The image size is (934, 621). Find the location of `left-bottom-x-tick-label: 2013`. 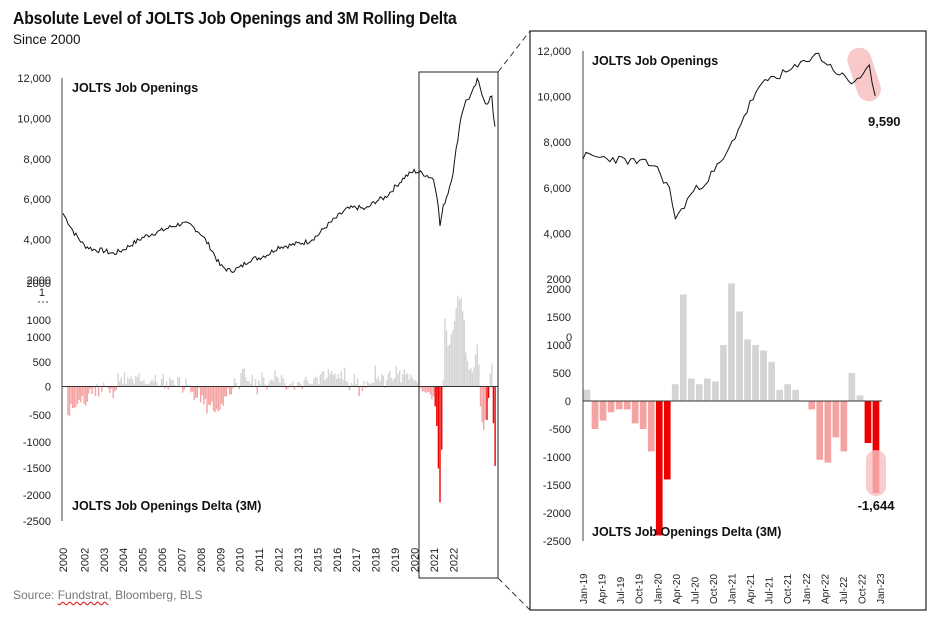

left-bottom-x-tick-label: 2013 is located at coordinates (299, 560).